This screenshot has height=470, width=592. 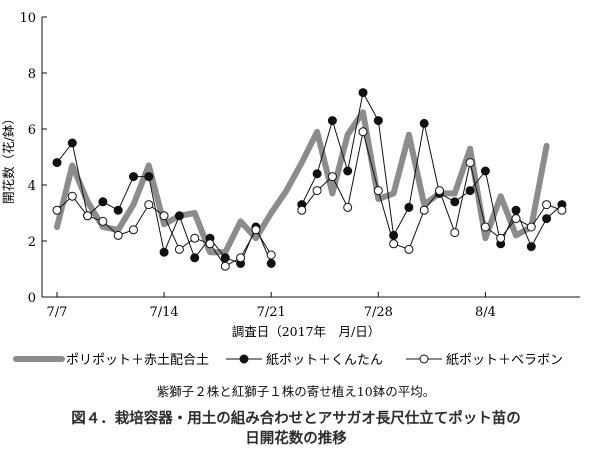 What do you see at coordinates (271, 312) in the screenshot?
I see `x-tick-label: 7/21` at bounding box center [271, 312].